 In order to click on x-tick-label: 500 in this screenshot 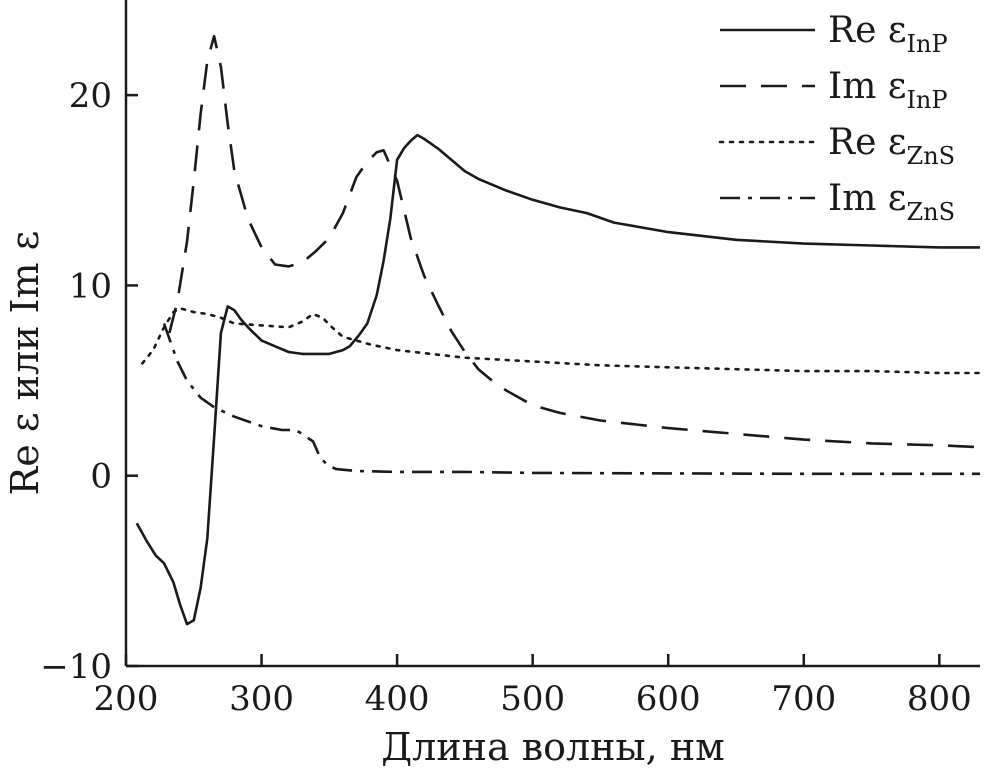, I will do `click(532, 699)`.